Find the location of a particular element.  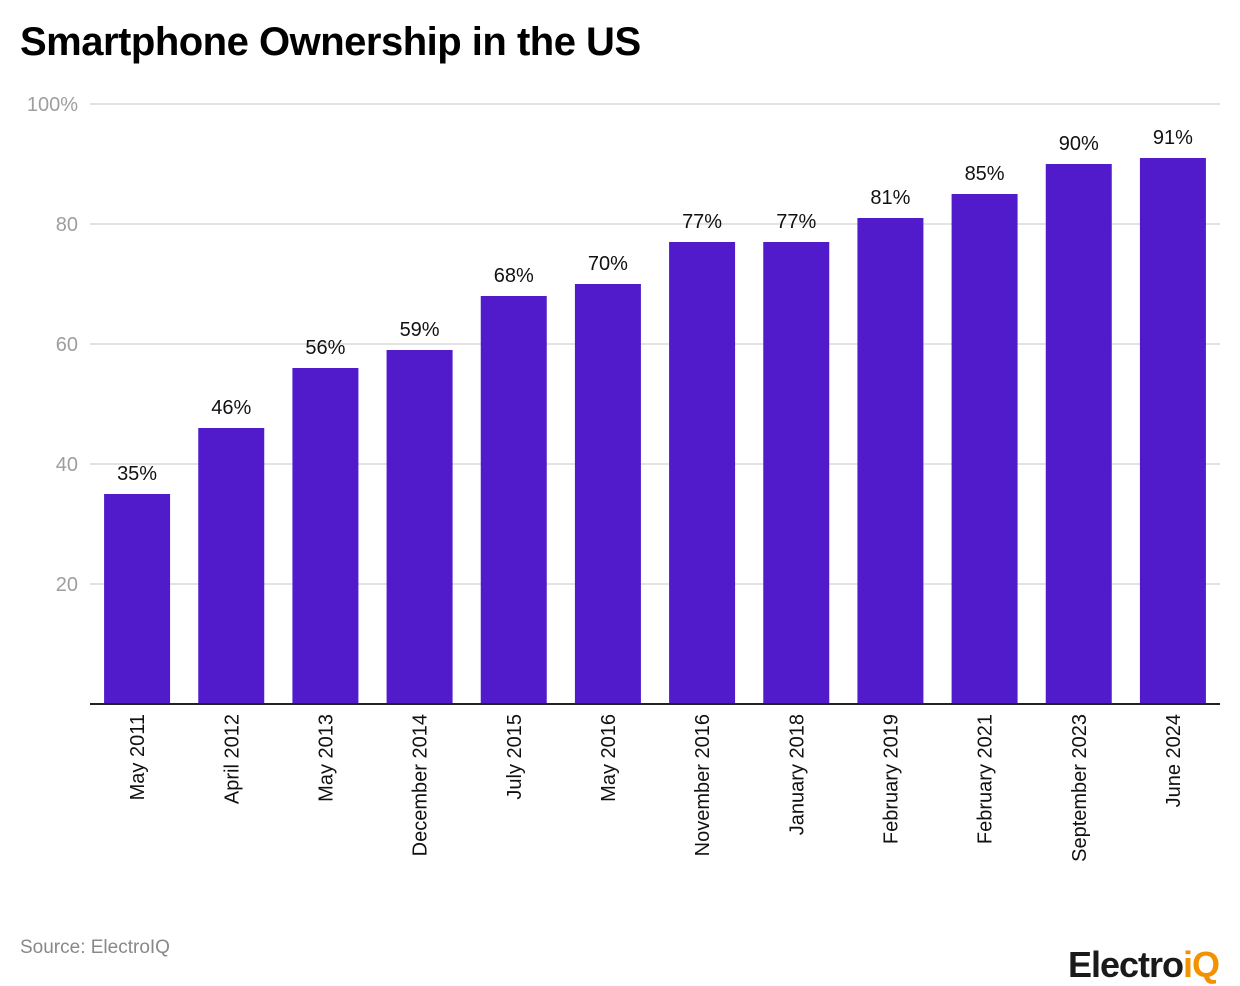

data-label: 46% is located at coordinates (231, 408).